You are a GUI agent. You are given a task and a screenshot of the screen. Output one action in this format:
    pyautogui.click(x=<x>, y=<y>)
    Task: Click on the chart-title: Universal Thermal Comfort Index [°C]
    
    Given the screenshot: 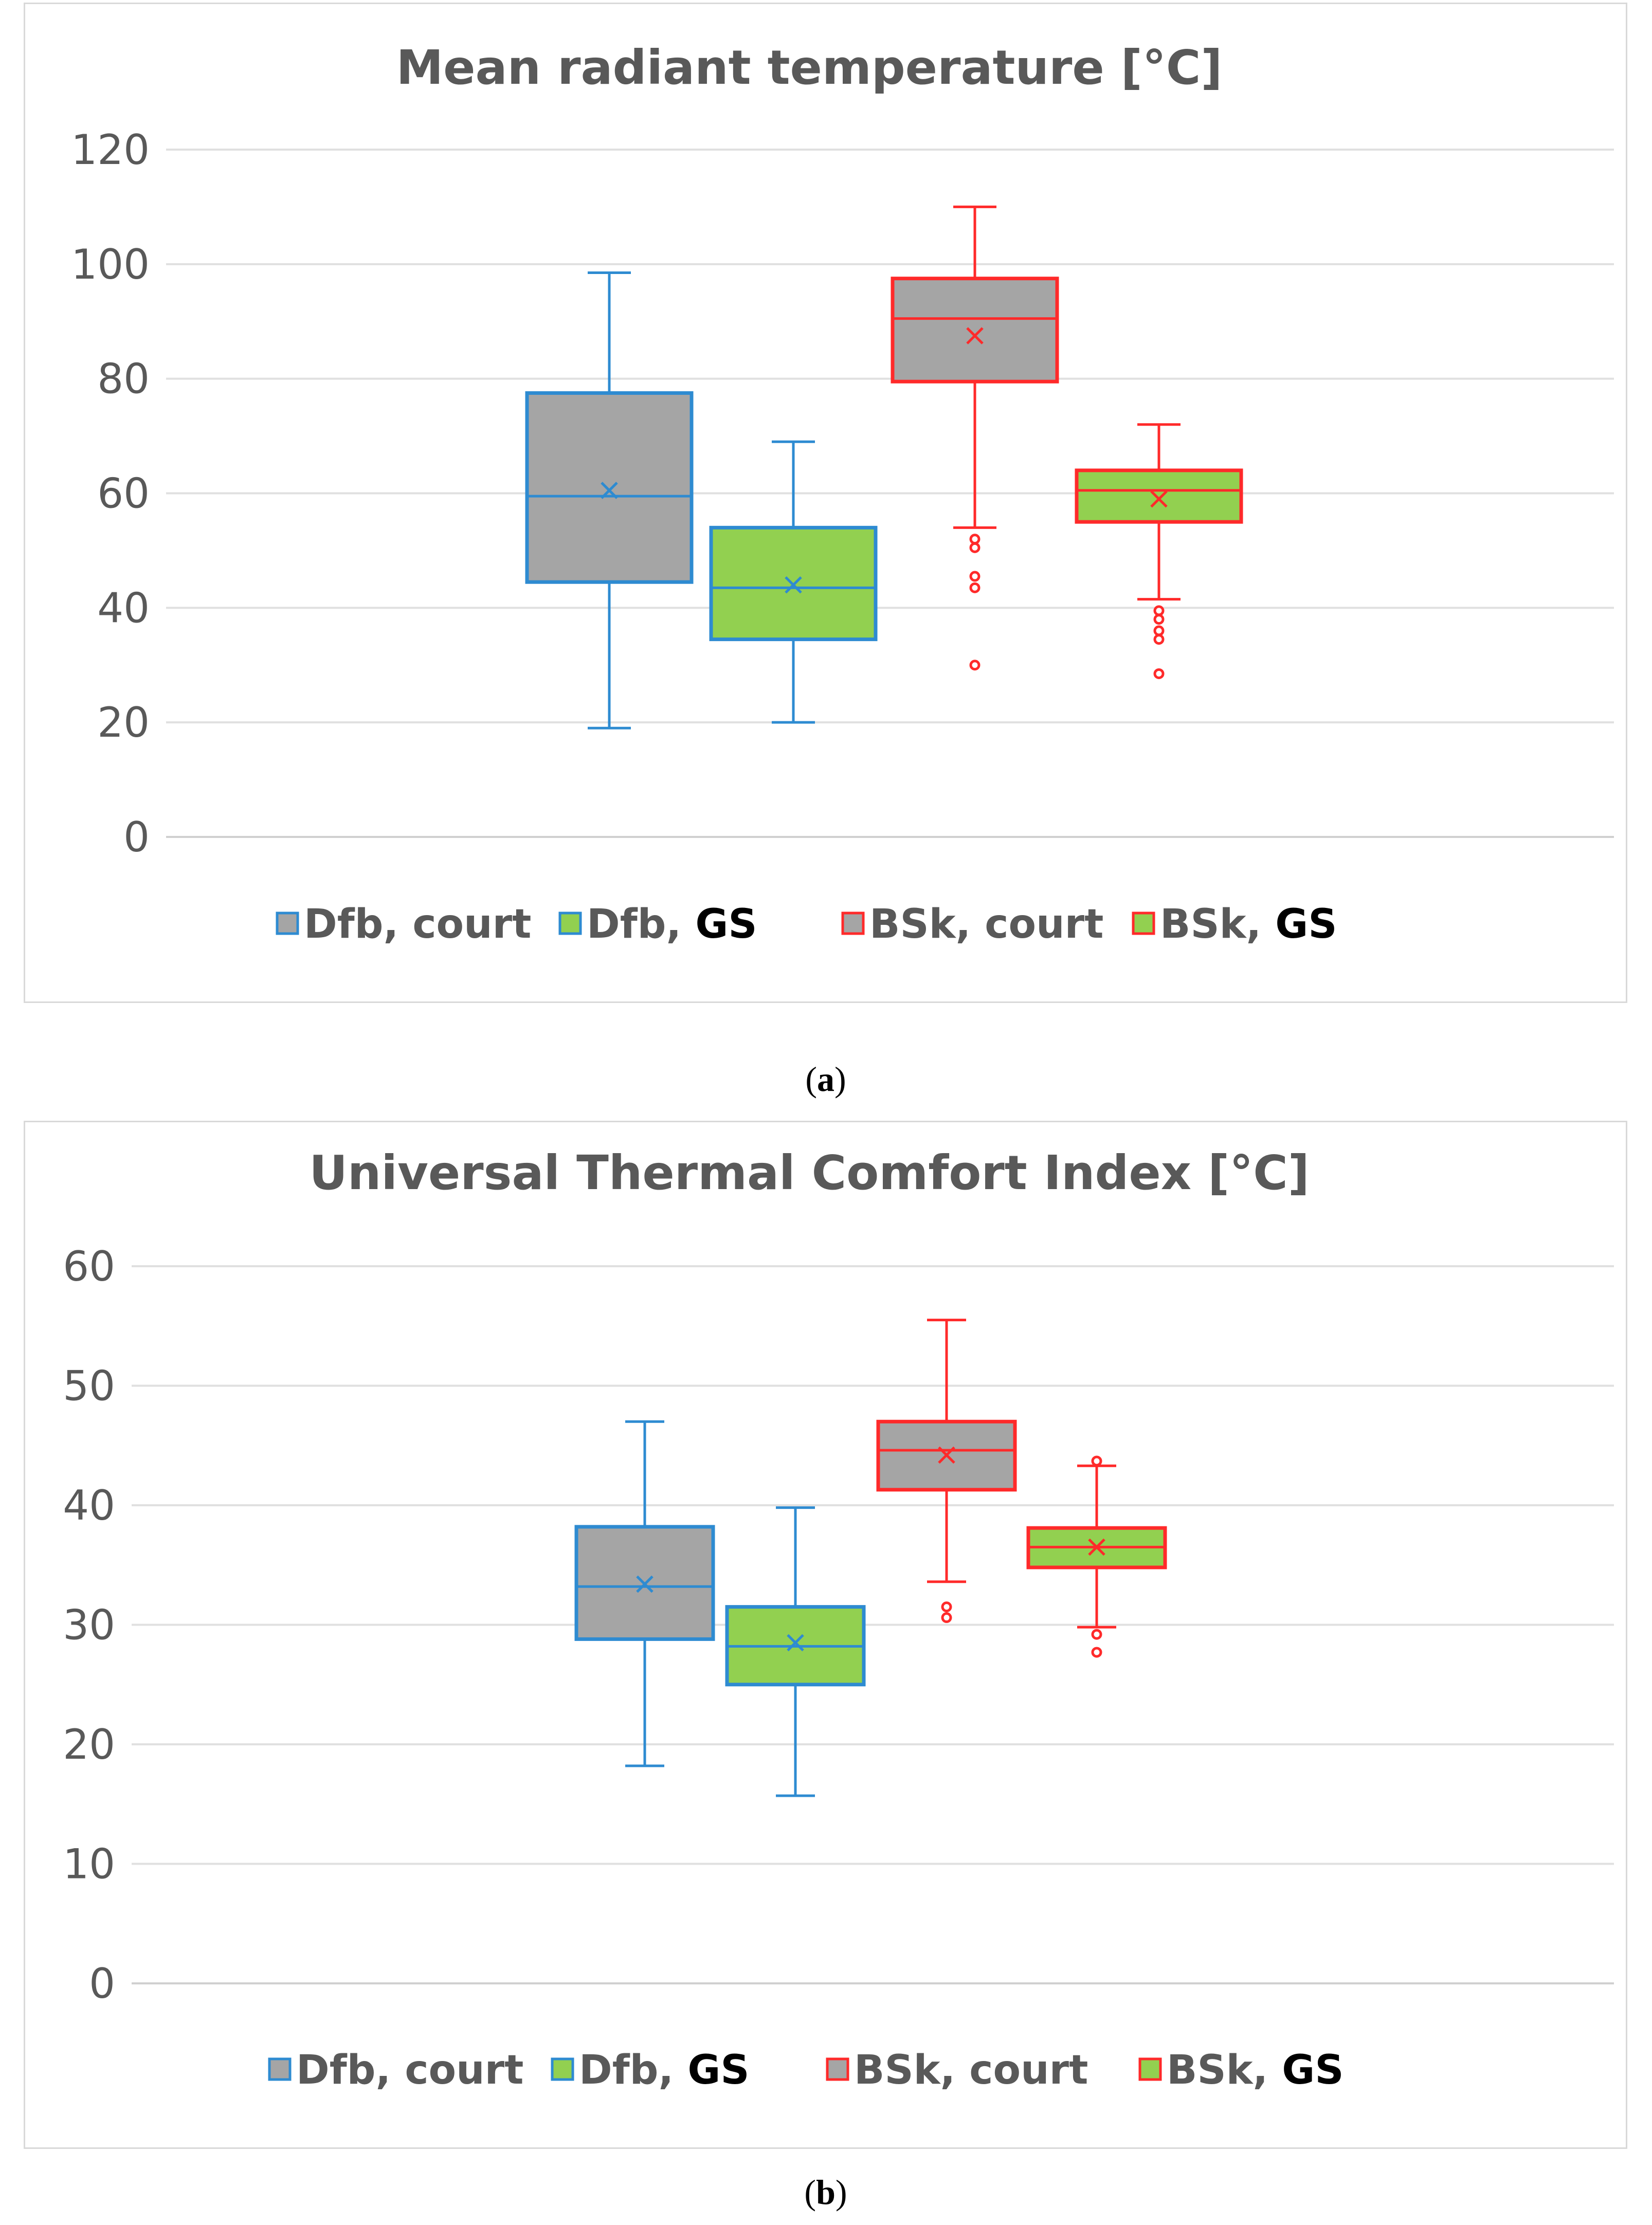 What is the action you would take?
    pyautogui.click(x=809, y=1172)
    